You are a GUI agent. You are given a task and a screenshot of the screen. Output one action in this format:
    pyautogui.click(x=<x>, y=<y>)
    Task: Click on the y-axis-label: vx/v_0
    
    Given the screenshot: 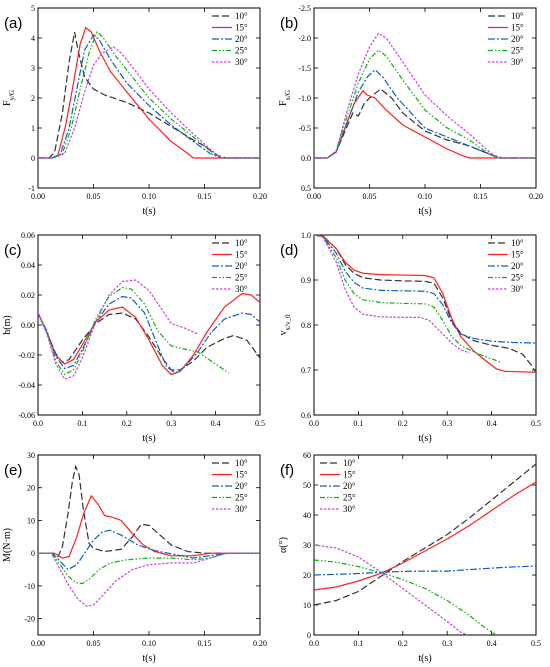 What is the action you would take?
    pyautogui.click(x=285, y=324)
    